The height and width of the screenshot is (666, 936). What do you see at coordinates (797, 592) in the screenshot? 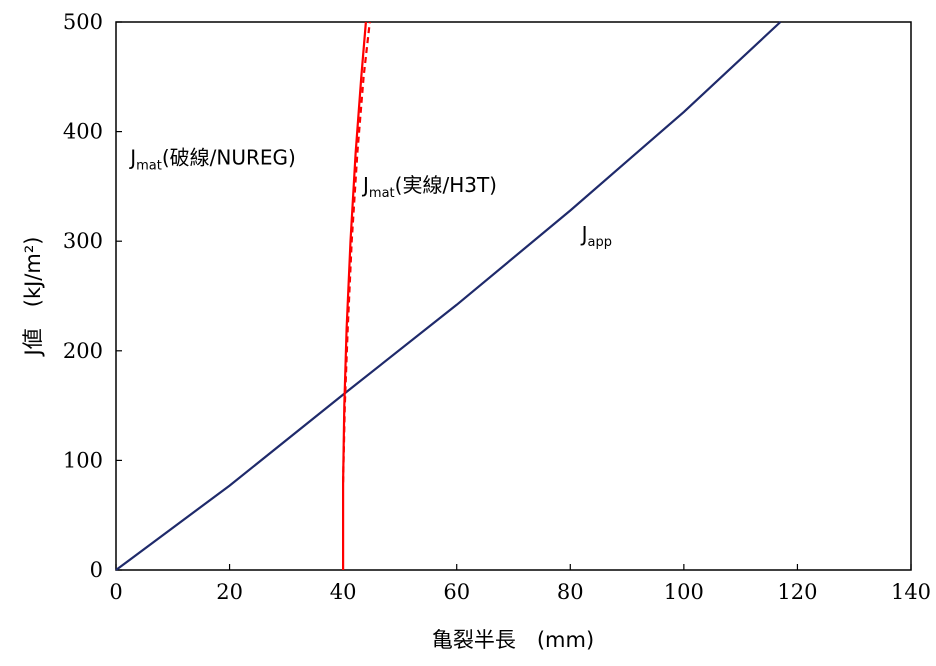
I see `x-tick-label: 120` at bounding box center [797, 592].